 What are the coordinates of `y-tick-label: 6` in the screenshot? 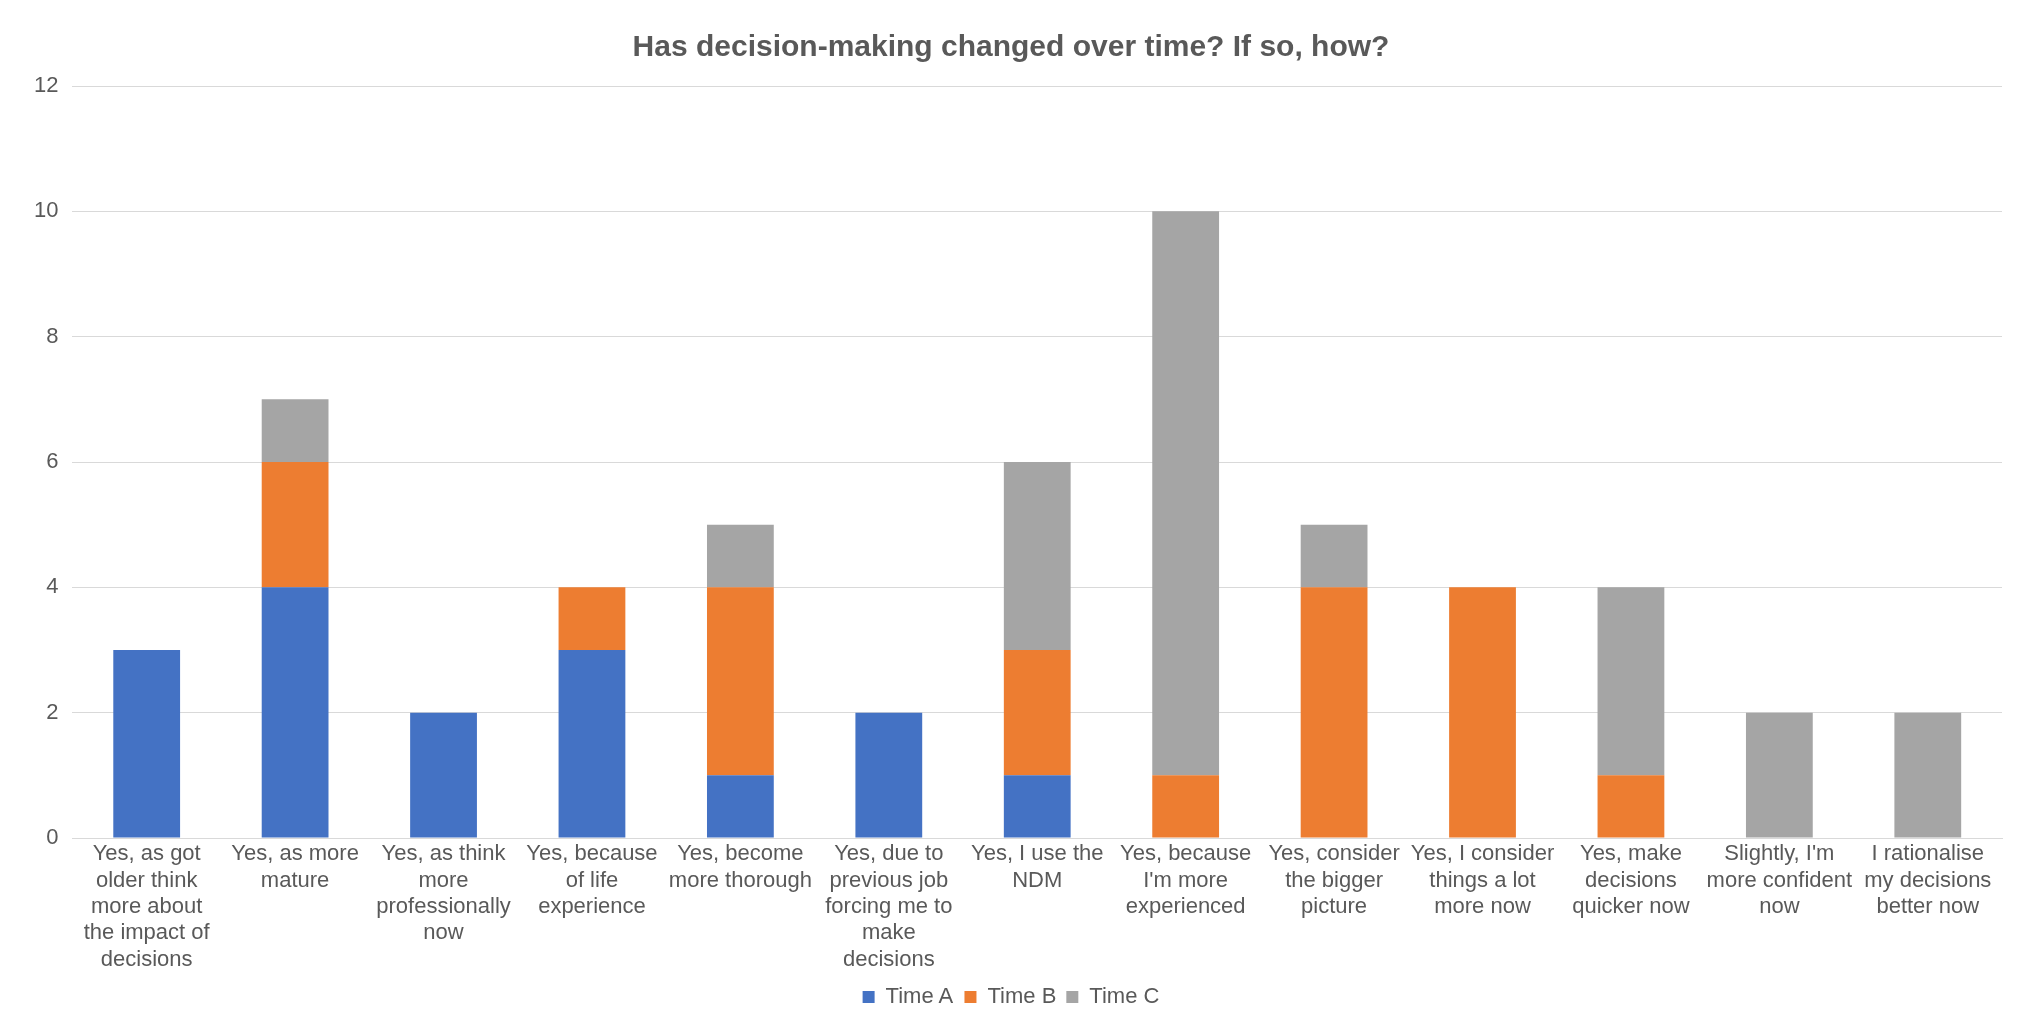 It's located at (52, 461).